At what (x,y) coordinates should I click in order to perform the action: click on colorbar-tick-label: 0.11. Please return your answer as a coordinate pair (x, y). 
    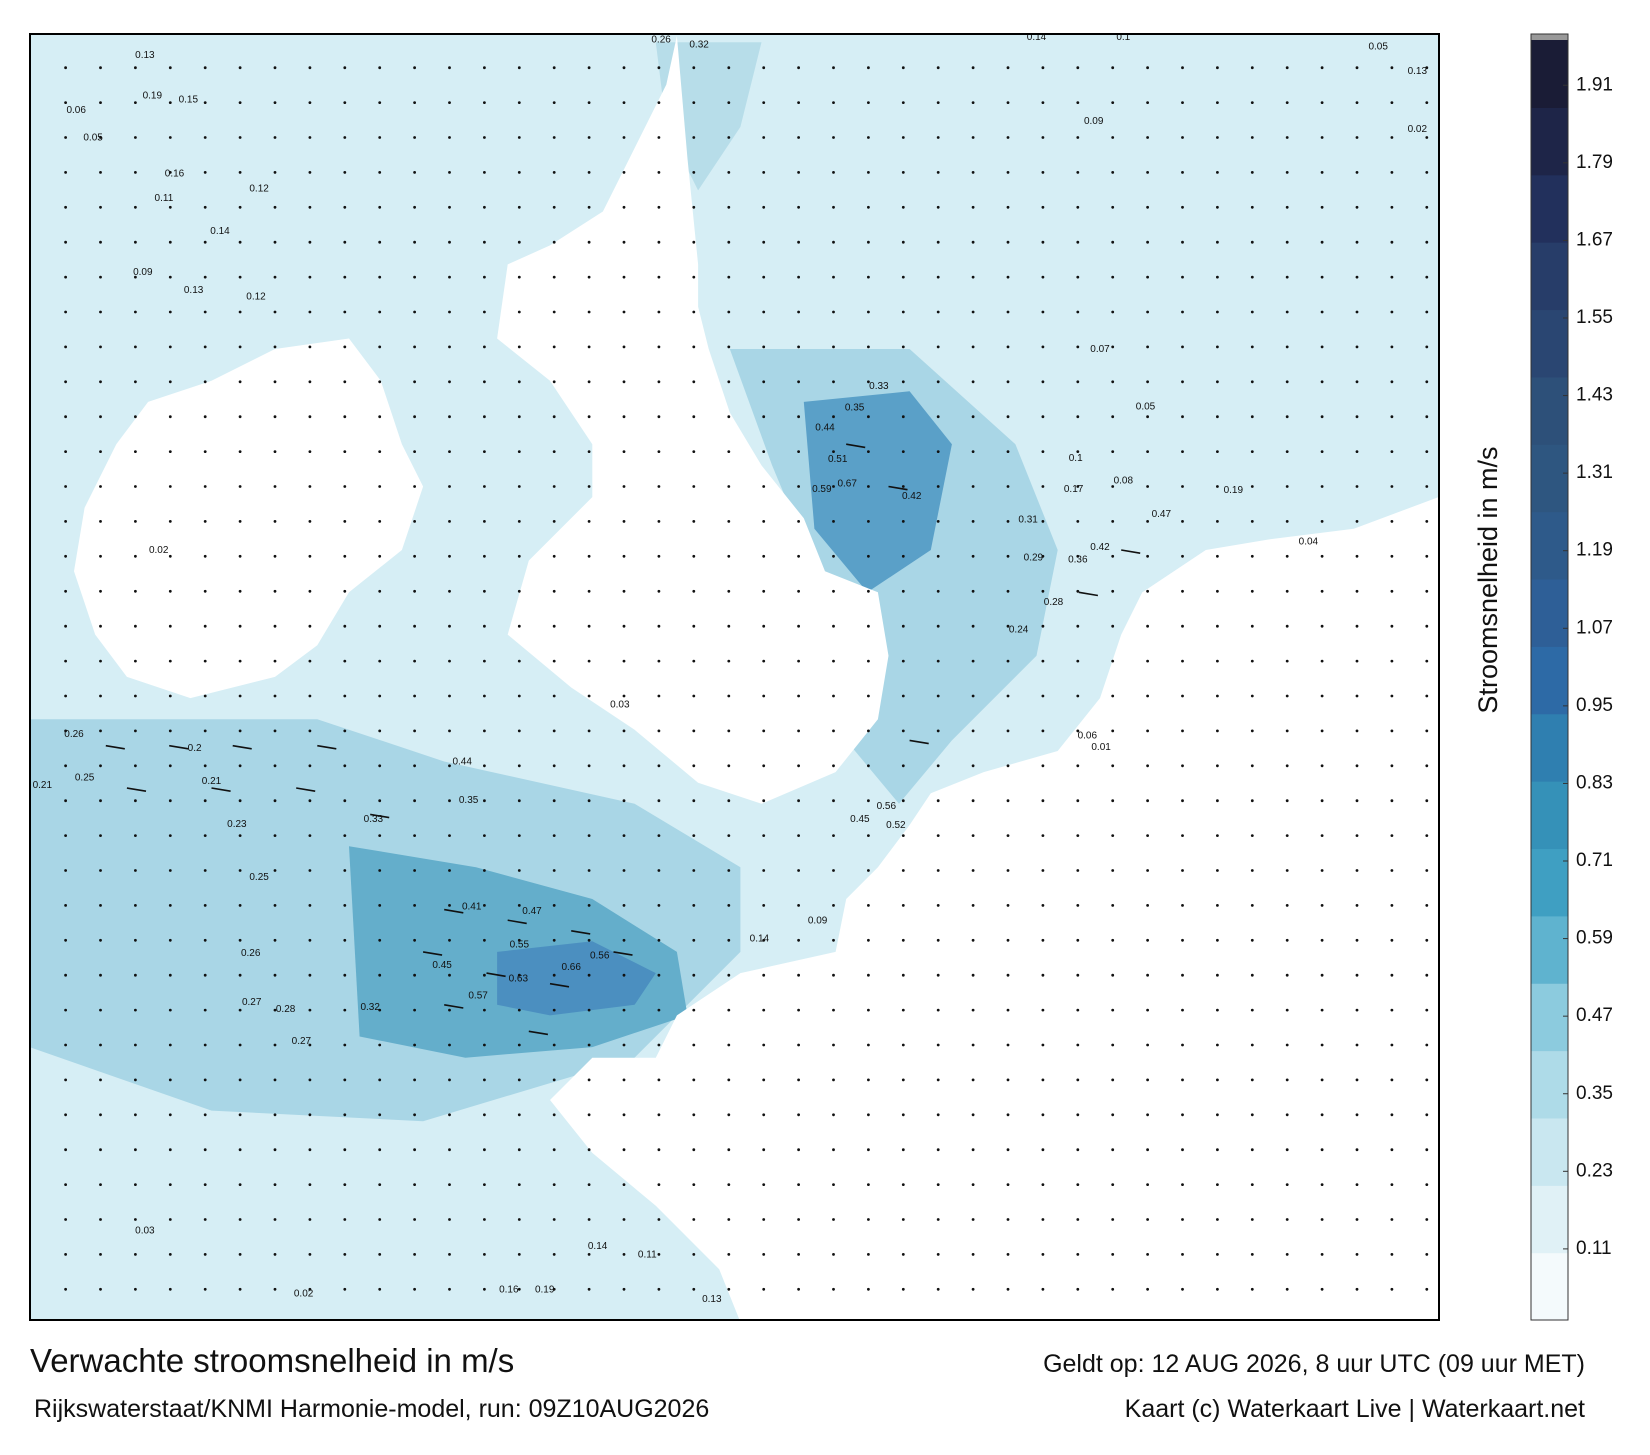
    Looking at the image, I should click on (1594, 1248).